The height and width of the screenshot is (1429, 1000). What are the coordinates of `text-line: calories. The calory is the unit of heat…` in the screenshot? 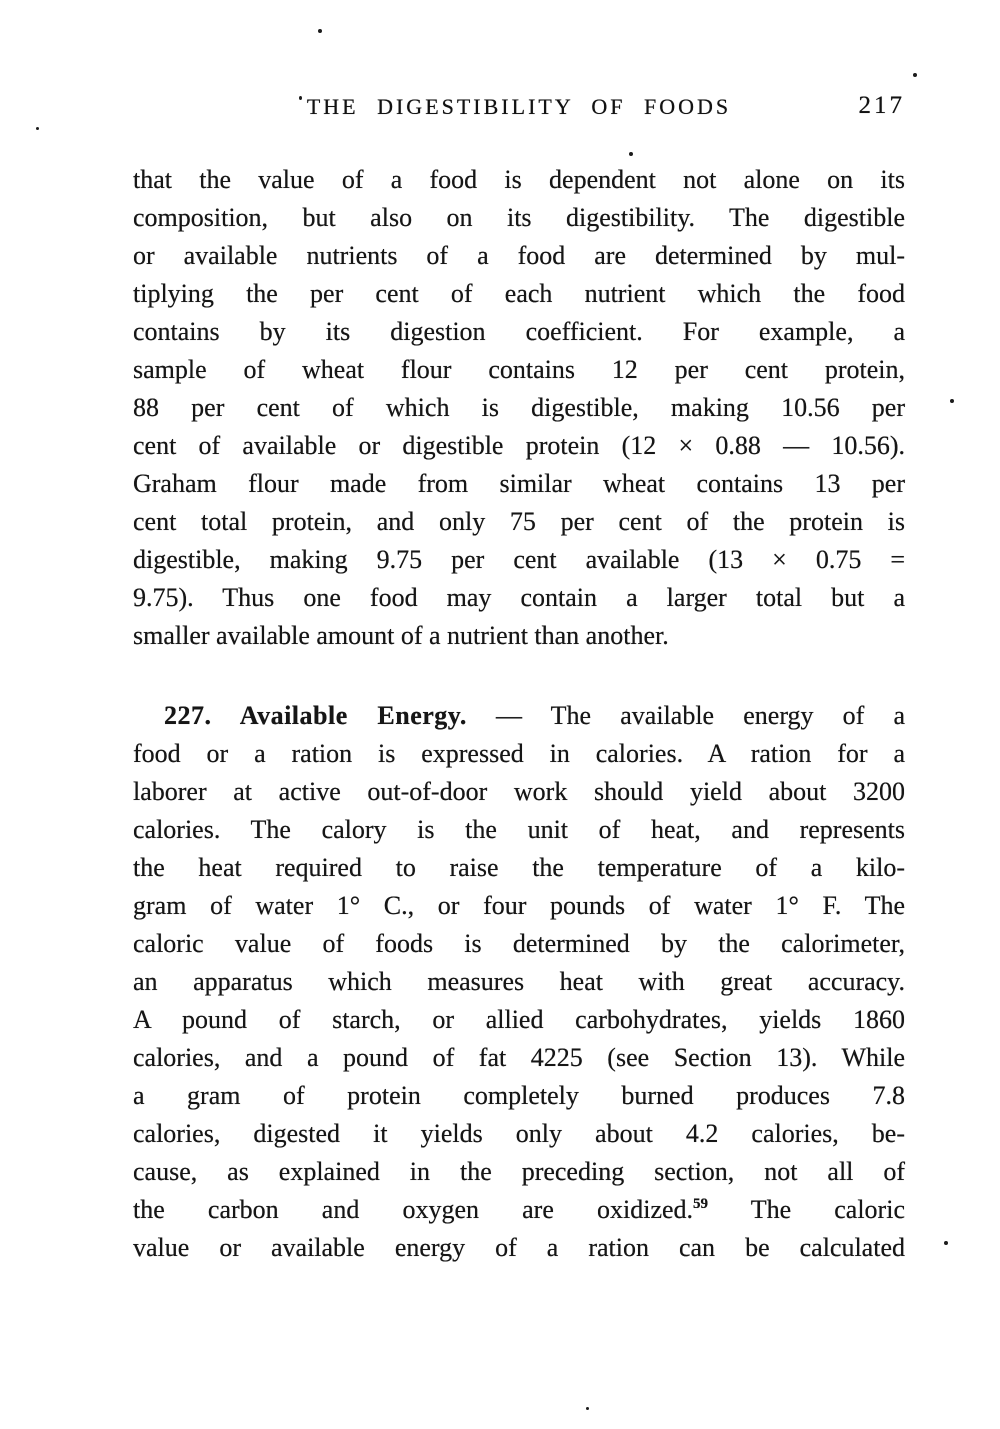 It's located at (519, 829).